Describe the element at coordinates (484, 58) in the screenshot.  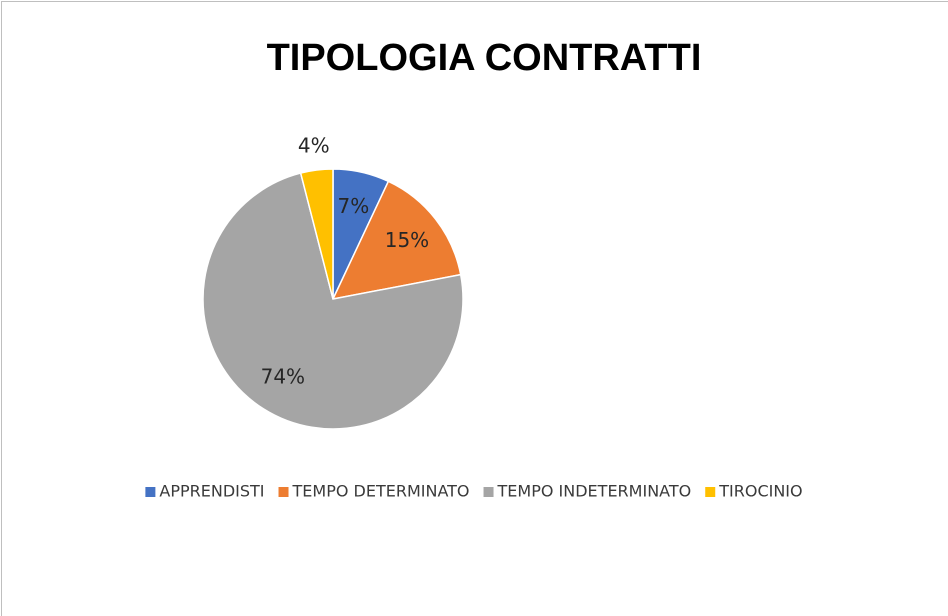
I see `chart-title: TIPOLOGIA CONTRATTI` at that location.